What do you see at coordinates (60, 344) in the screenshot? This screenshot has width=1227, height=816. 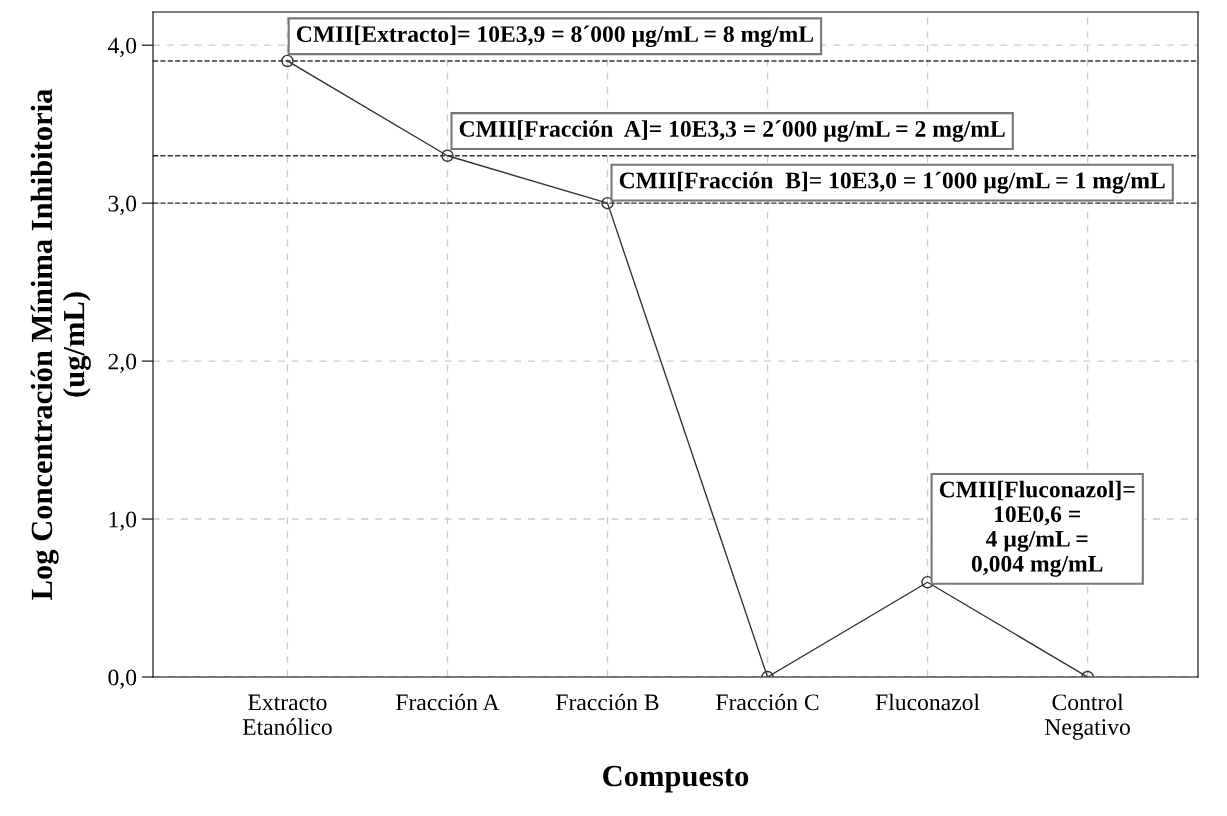 I see `y-axis-title: Log Concentración Mínima Inhibitoria (ug/mL)` at bounding box center [60, 344].